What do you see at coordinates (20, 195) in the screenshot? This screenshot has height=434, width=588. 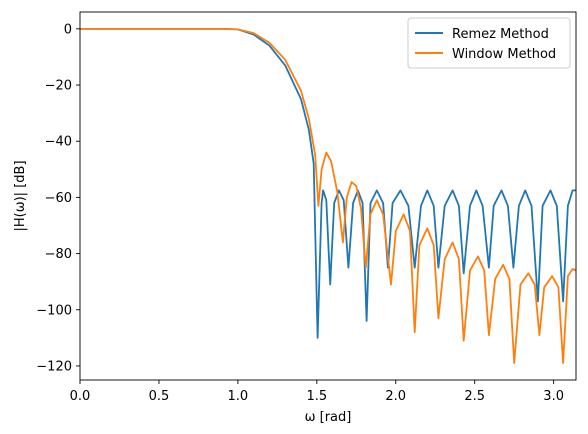 I see `y-axis-label: |H(ω)| [dB]` at bounding box center [20, 195].